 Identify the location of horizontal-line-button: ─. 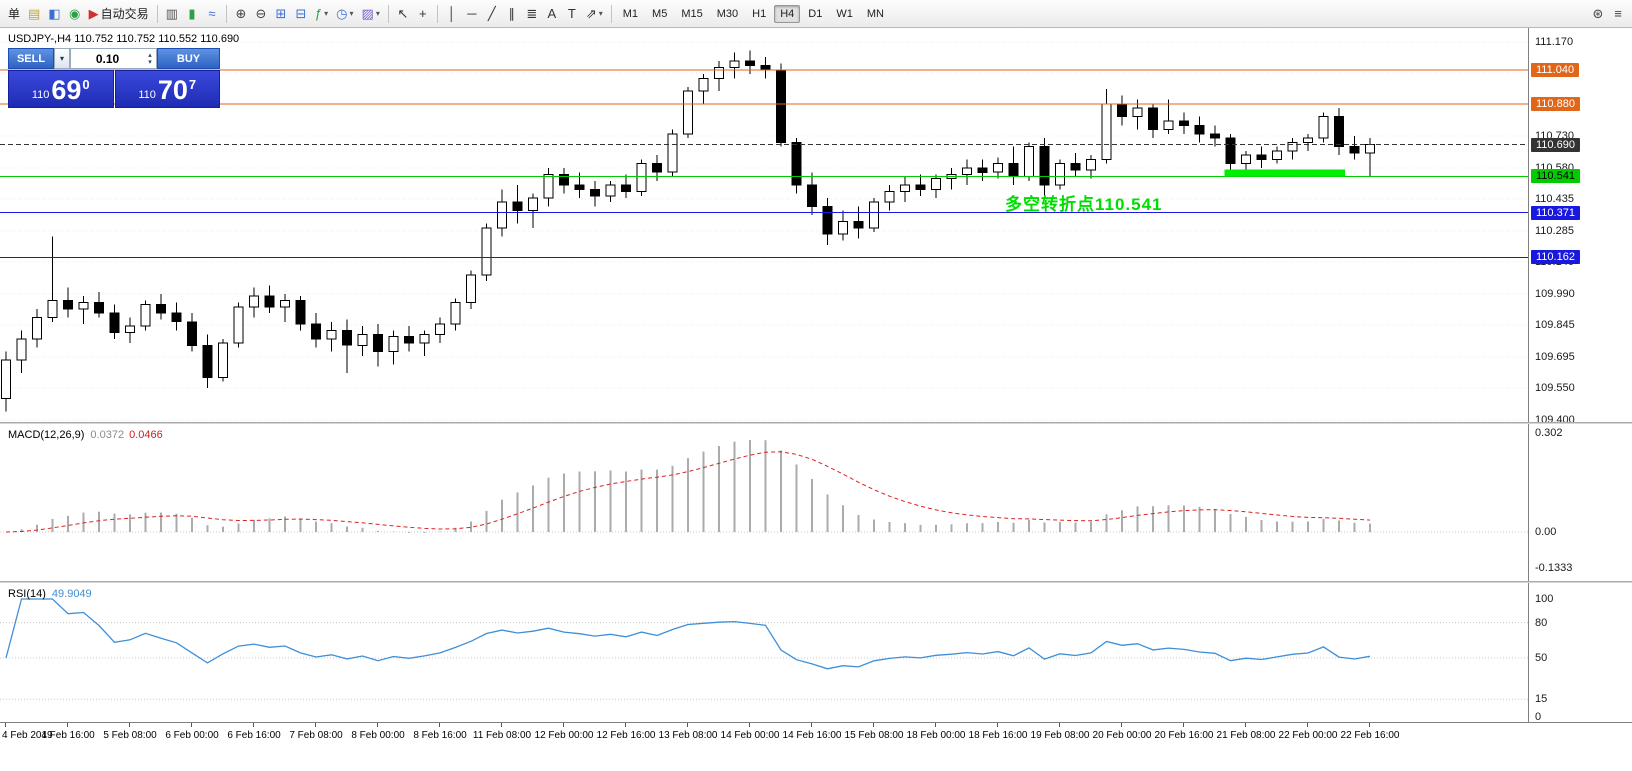
(472, 13).